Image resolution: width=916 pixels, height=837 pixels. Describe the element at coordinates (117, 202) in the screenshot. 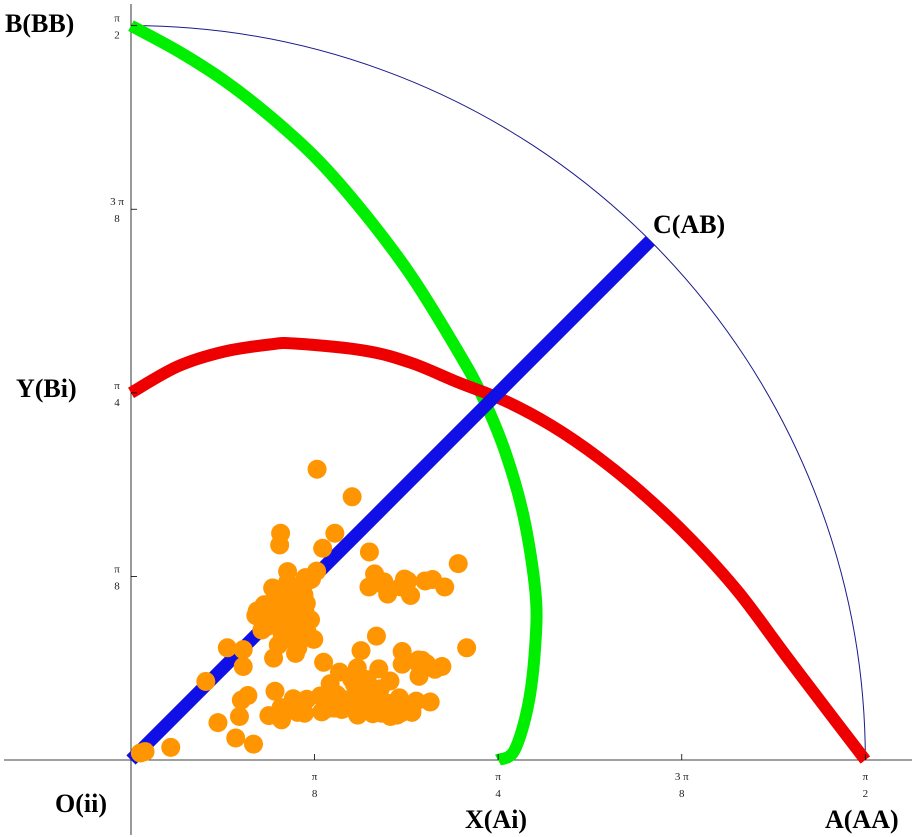

I see `y-tick-numerator: 3 π` at that location.